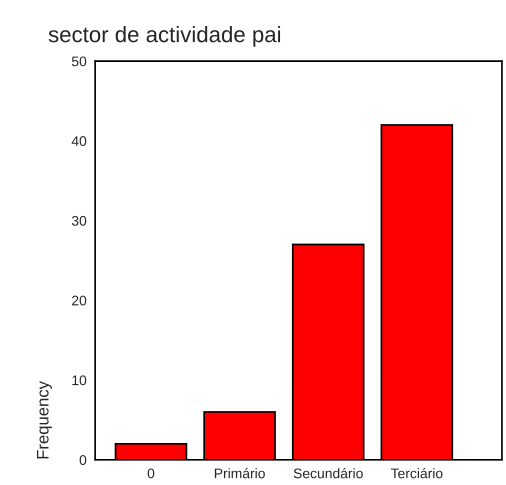  I want to click on x-tick-label: Primário, so click(239, 473).